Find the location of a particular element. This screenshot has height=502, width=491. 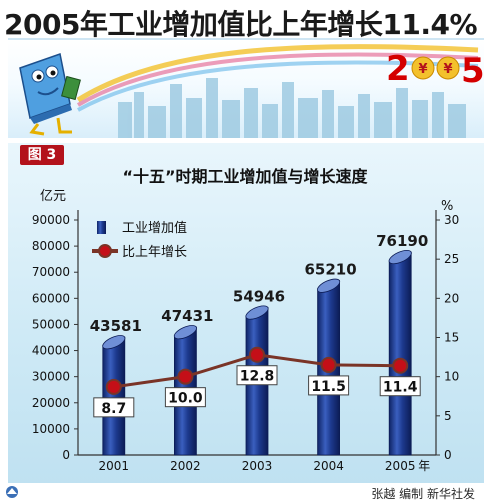

figure-tag: 图 3 is located at coordinates (42, 155).